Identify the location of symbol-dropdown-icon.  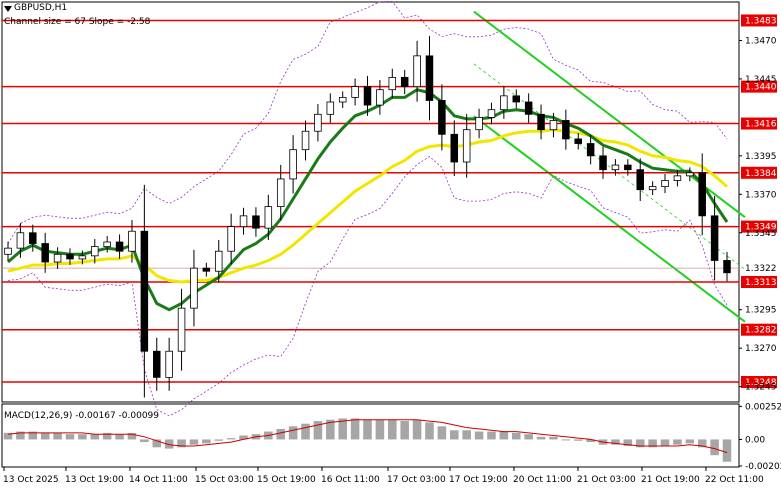
(8, 9).